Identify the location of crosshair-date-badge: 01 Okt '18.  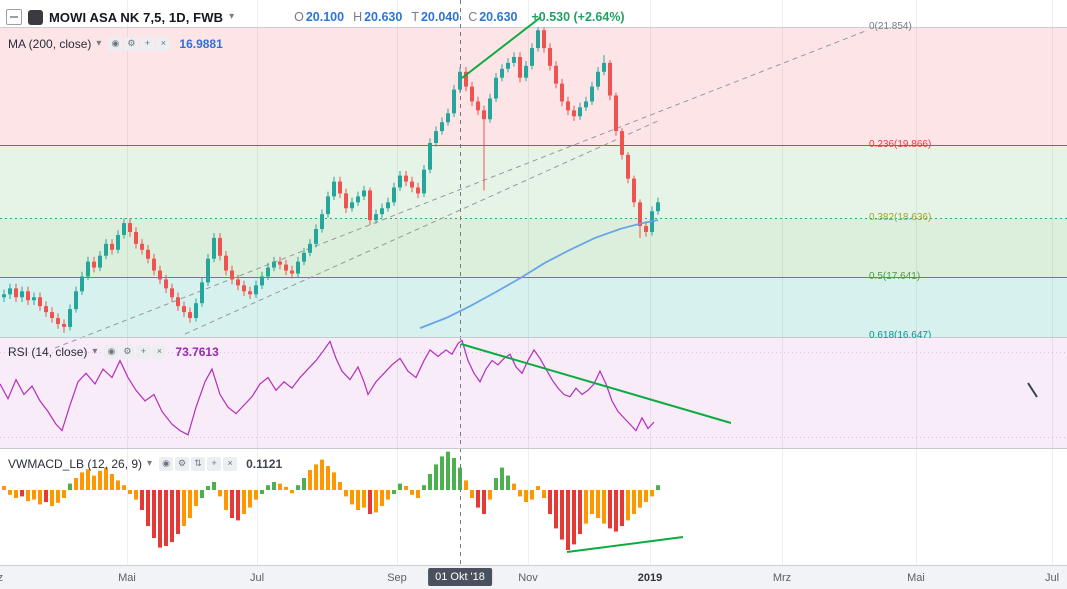
(460, 577).